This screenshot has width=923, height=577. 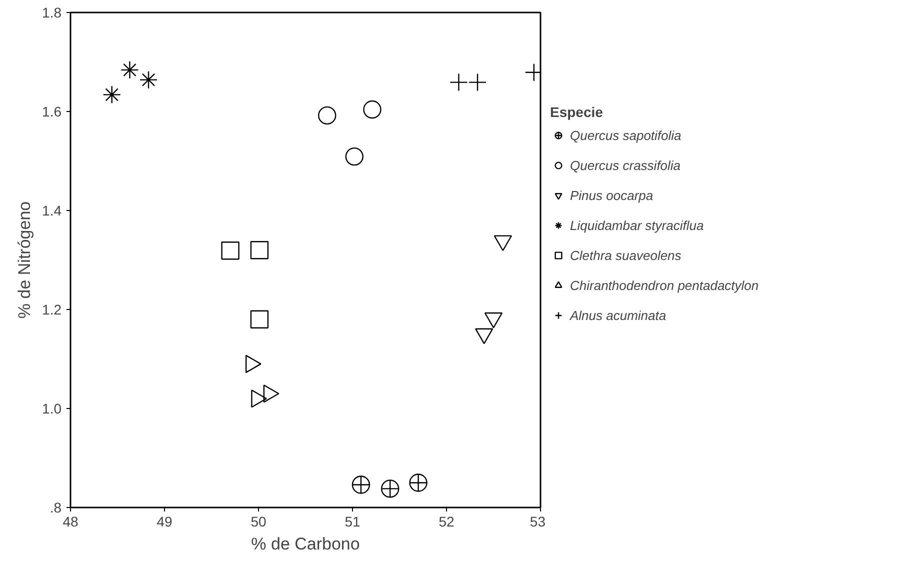 I want to click on y-tick-label: 1.2, so click(x=52, y=310).